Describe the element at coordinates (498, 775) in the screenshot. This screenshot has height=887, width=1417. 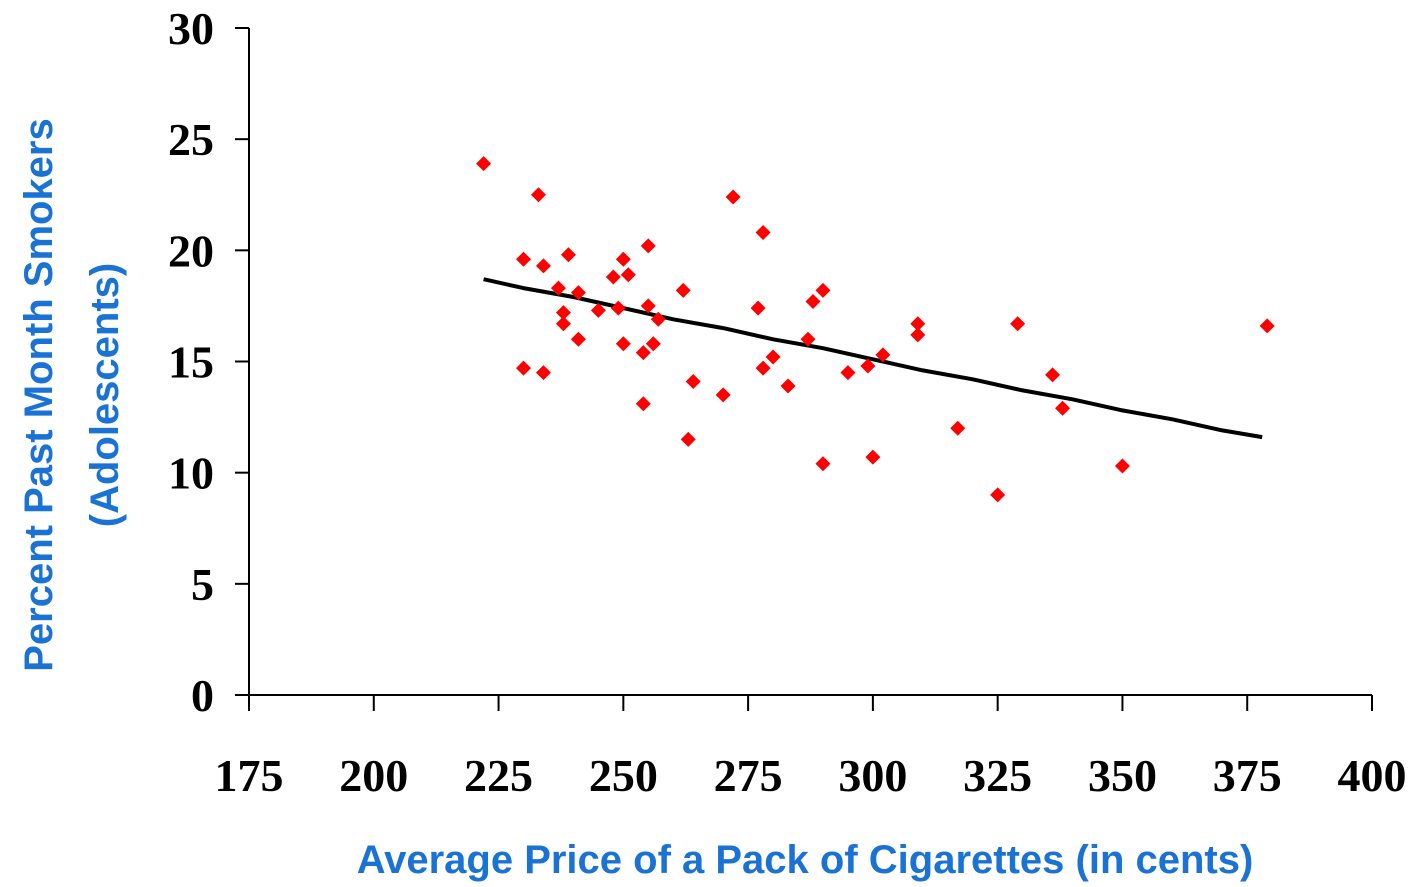
I see `x-tick-label: 225` at that location.